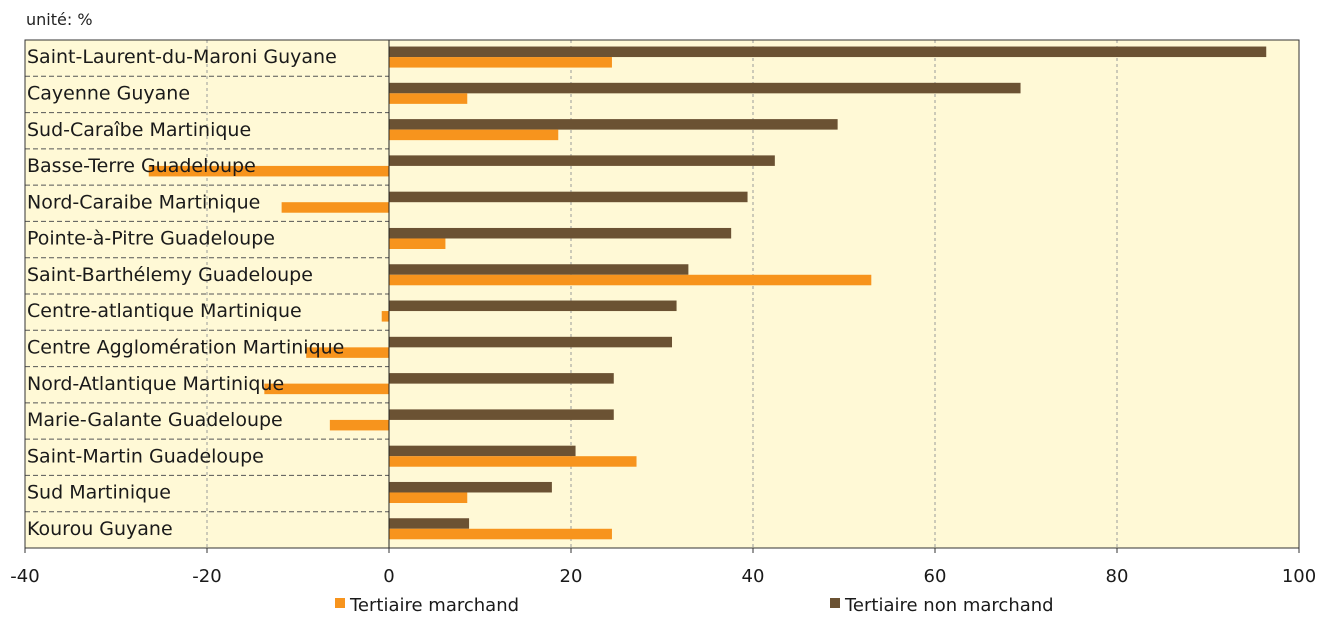  What do you see at coordinates (359, 425) in the screenshot?
I see `bar-tertiaire-marchand-marie-galante-guadeloupe` at bounding box center [359, 425].